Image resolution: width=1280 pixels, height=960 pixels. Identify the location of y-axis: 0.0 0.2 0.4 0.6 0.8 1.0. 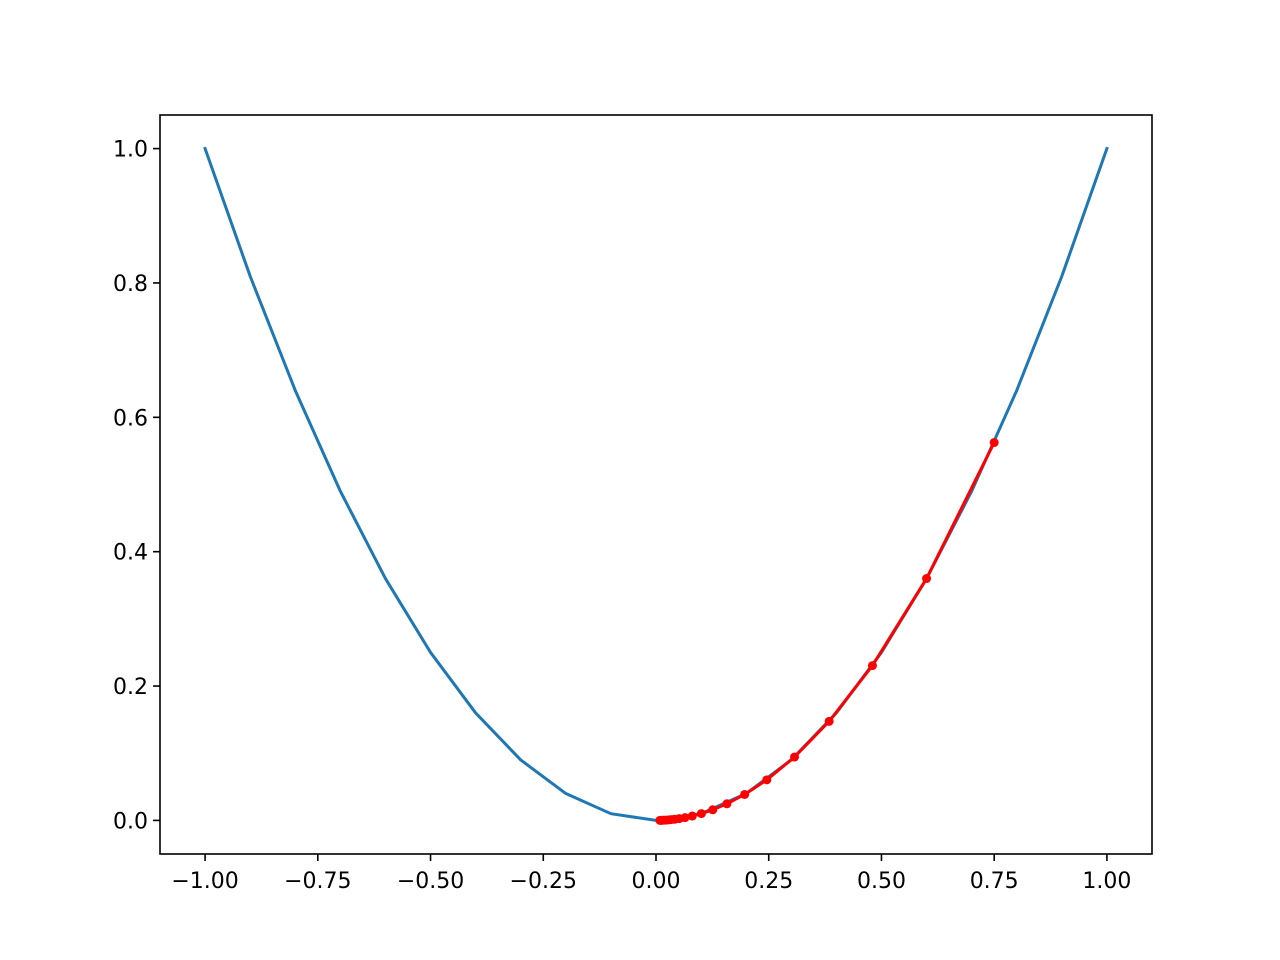
(136, 486).